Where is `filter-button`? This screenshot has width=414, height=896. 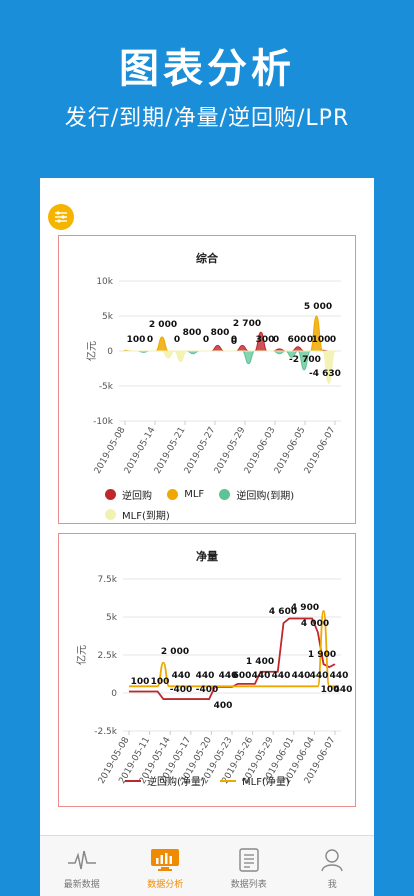
filter-button is located at coordinates (61, 217).